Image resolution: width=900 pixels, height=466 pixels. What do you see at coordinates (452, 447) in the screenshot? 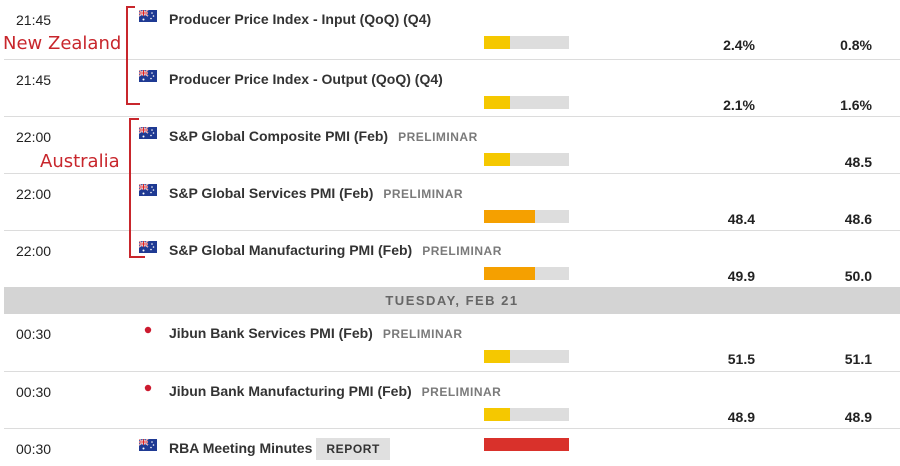
I see `event-row: 00:30 RBA Meeting Minutes REPORT` at bounding box center [452, 447].